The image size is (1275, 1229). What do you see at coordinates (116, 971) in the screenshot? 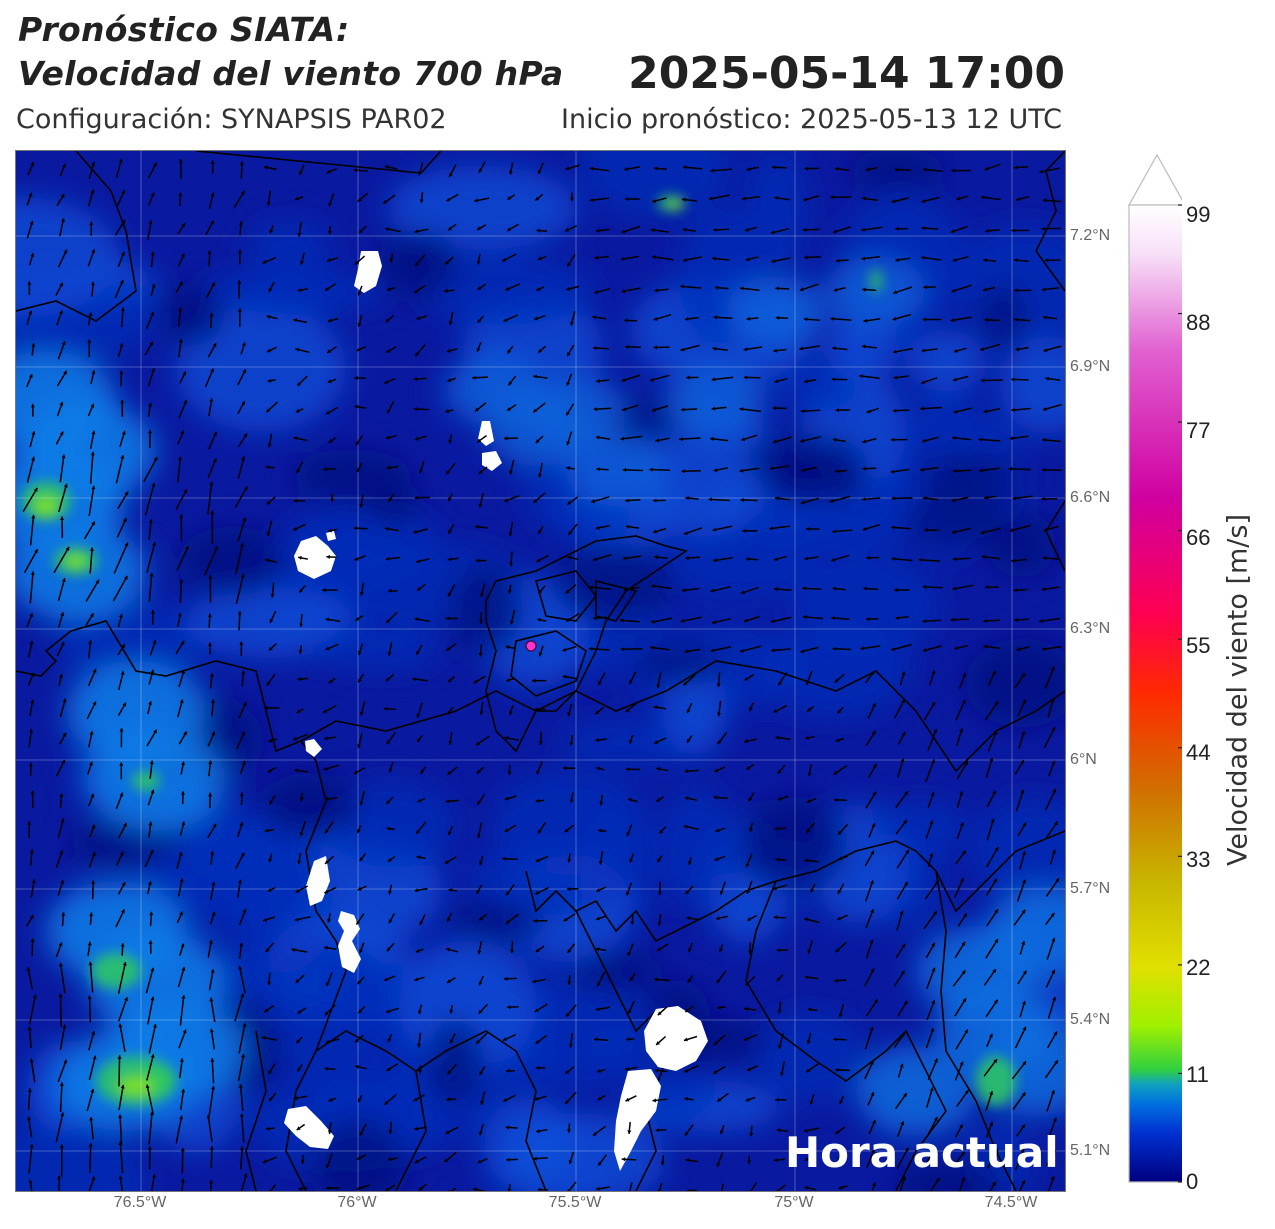
I see `wind-speed-maximum` at bounding box center [116, 971].